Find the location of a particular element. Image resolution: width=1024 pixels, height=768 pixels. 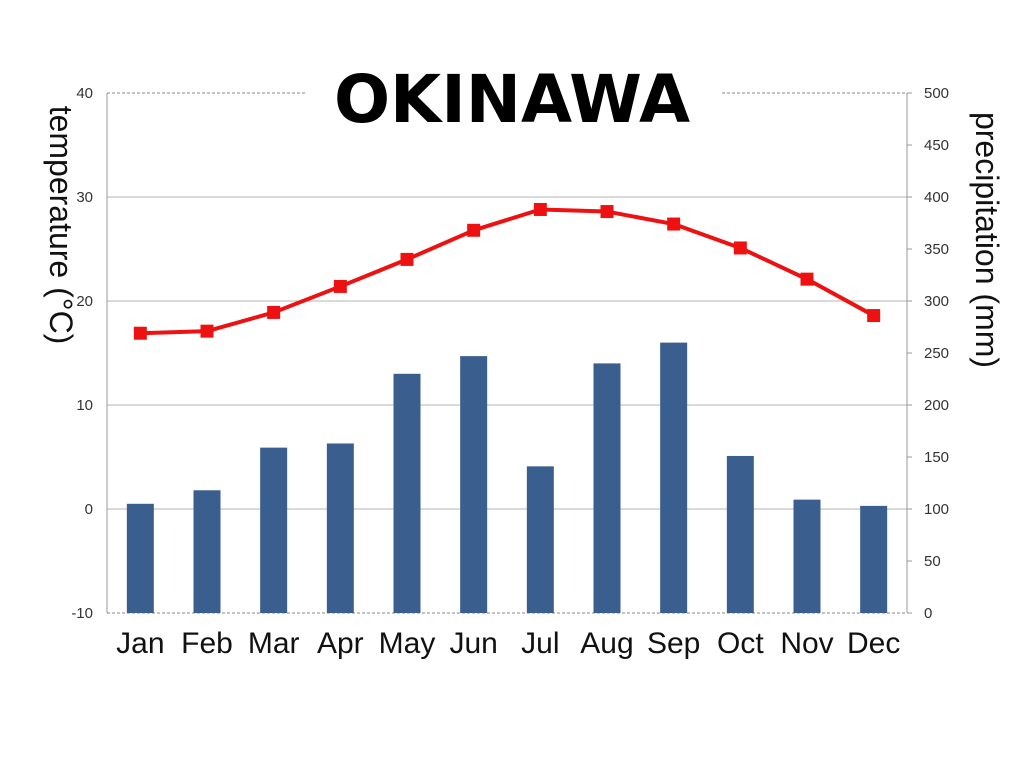

temperature-line is located at coordinates (507, 271).